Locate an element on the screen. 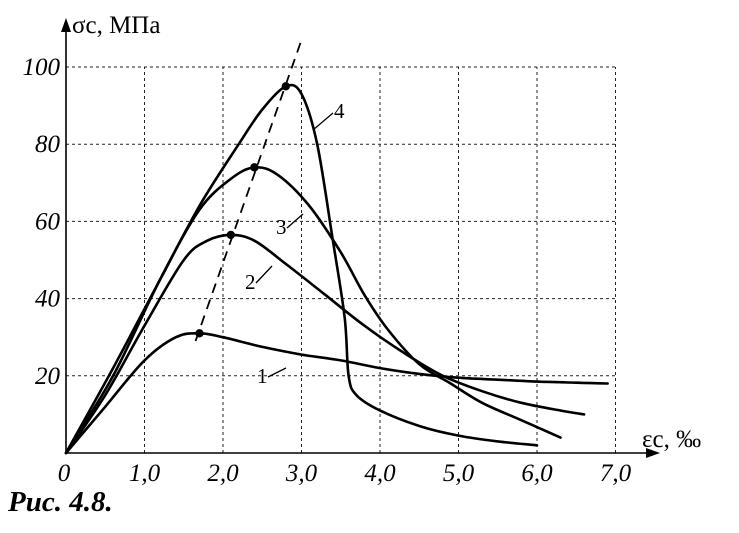 This screenshot has height=533, width=739. peak-locus-line is located at coordinates (248, 190).